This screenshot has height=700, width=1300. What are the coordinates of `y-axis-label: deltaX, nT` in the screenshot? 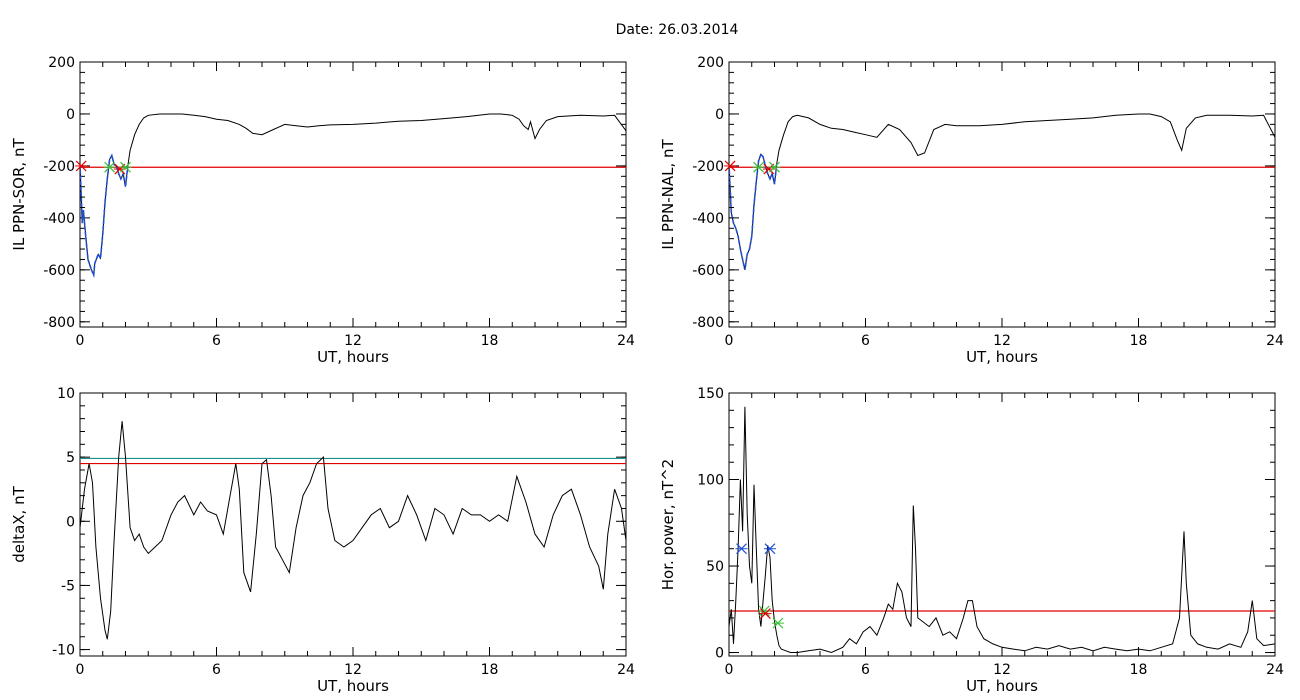 It's located at (19, 523).